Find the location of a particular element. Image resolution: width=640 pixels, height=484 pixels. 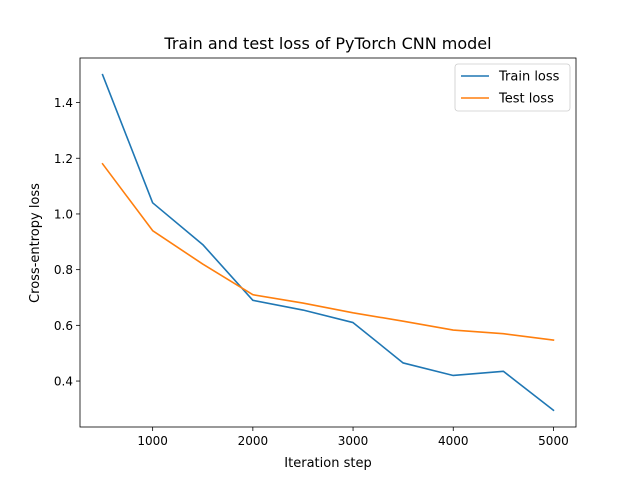

x-axis-label: Iteration step is located at coordinates (327, 463).